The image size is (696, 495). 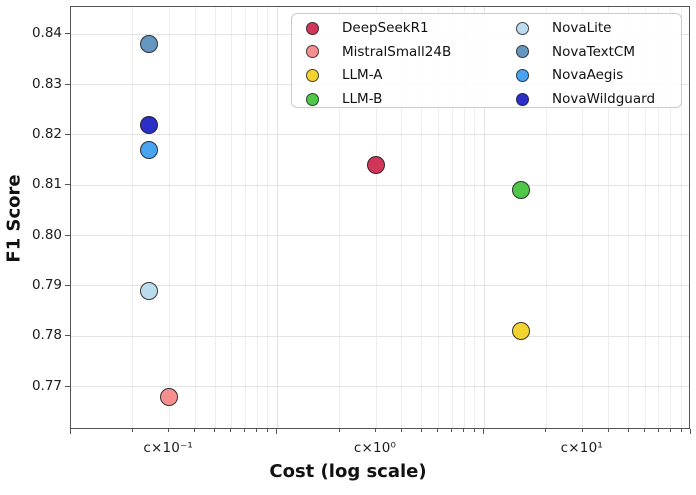 What do you see at coordinates (46, 133) in the screenshot?
I see `y-tick-label: 0.82` at bounding box center [46, 133].